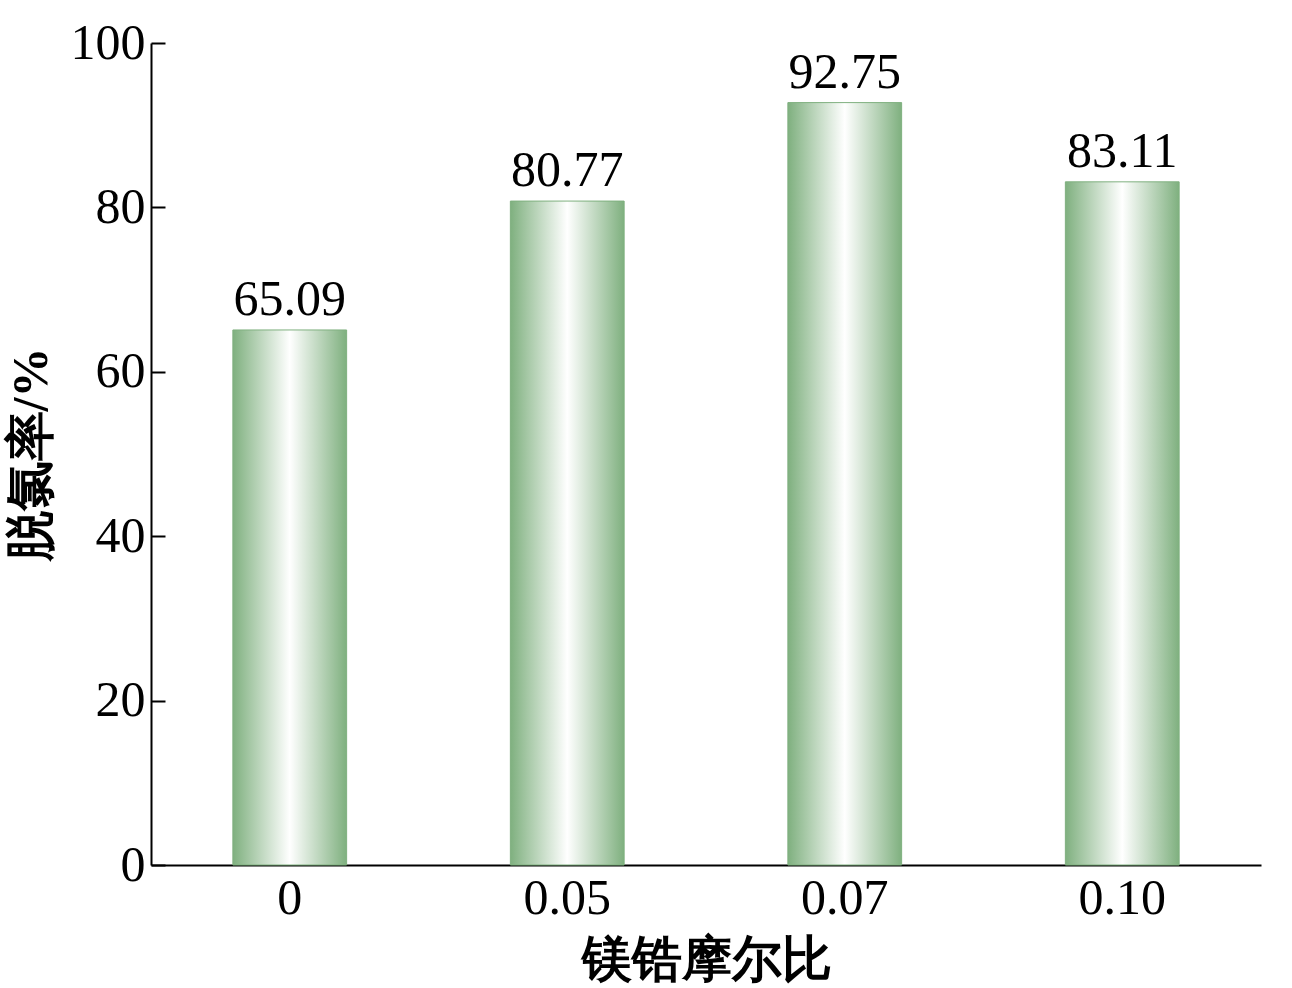 This screenshot has height=988, width=1292. I want to click on x-tick-label: 0.10, so click(1122, 896).